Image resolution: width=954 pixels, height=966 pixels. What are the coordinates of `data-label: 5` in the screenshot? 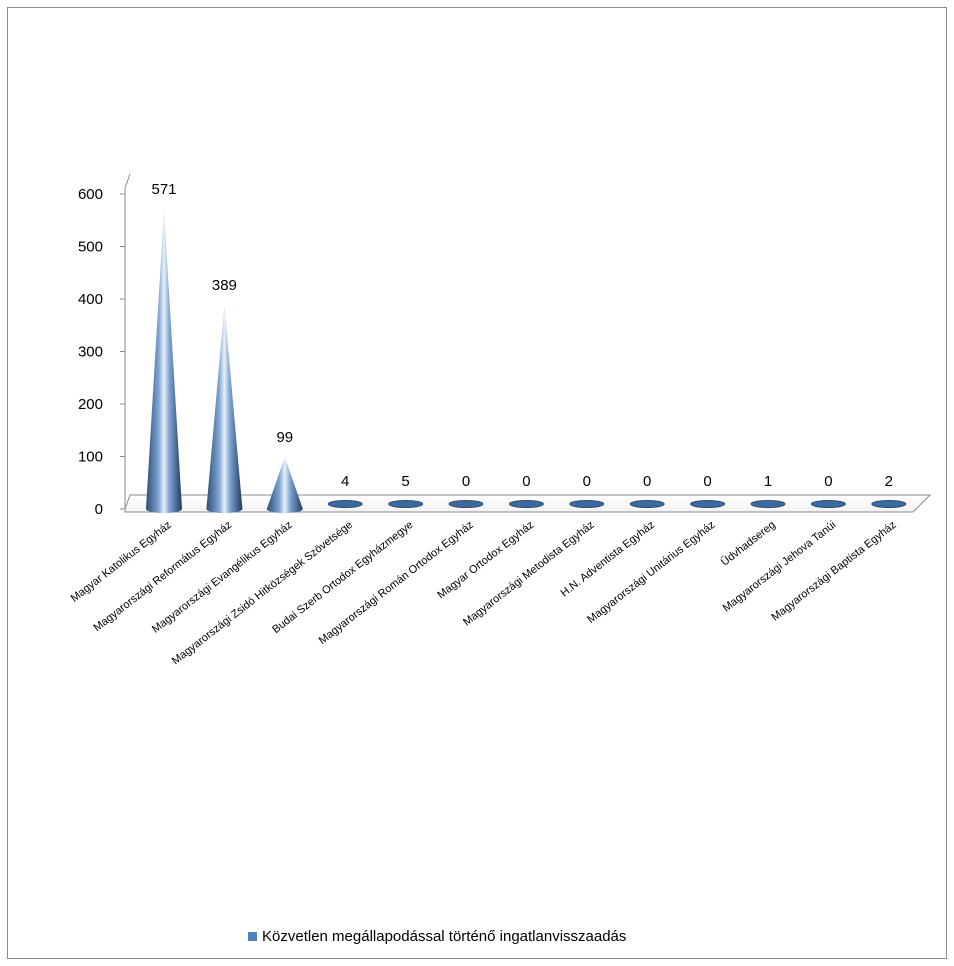 It's located at (405, 481).